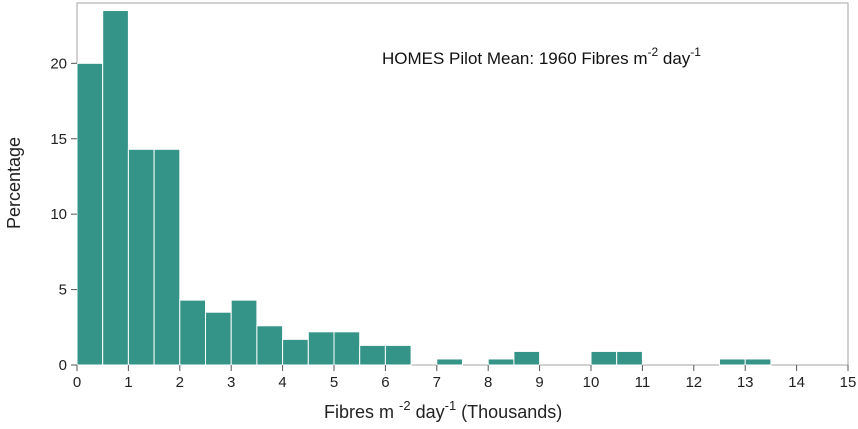  Describe the element at coordinates (643, 382) in the screenshot. I see `x-tick-label: 11` at that location.